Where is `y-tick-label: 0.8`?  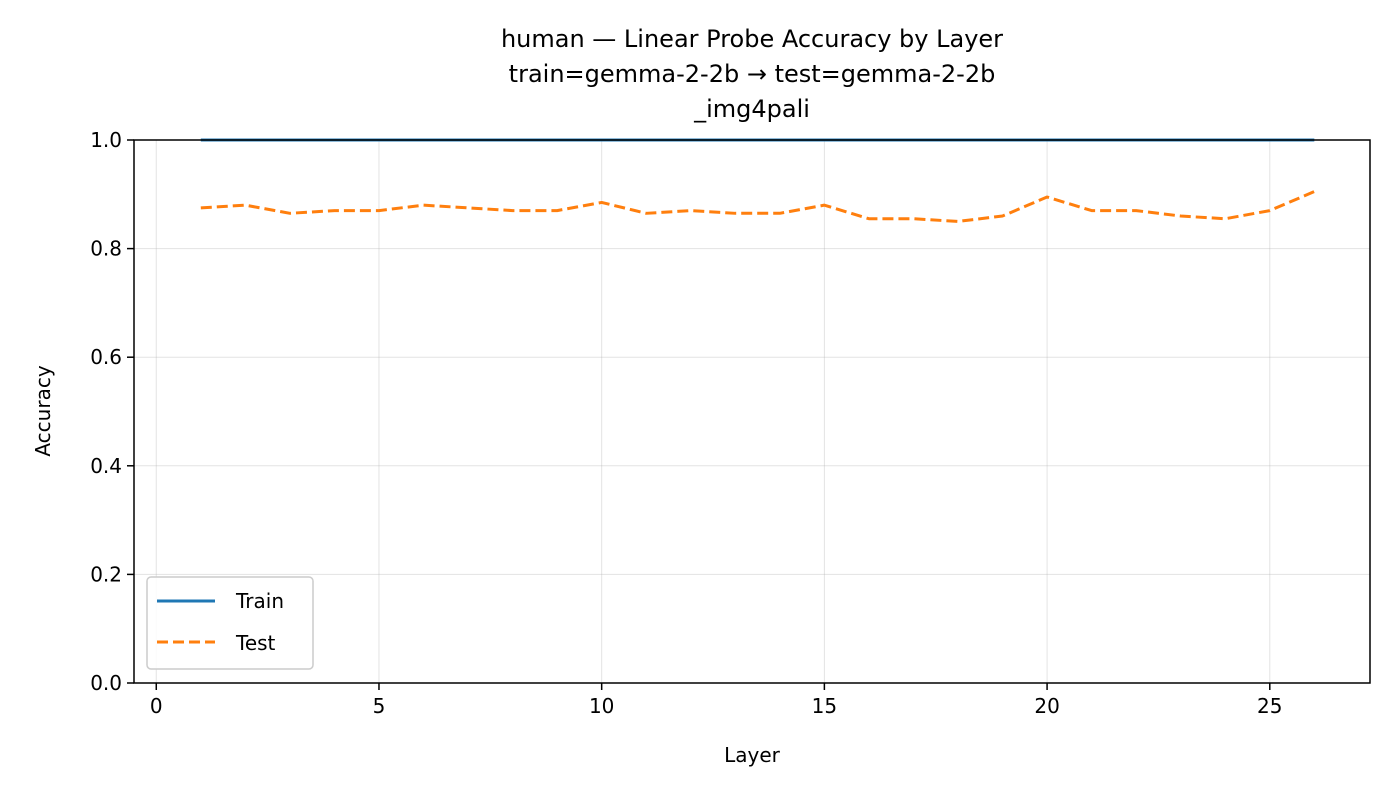
y-tick-label: 0.8 is located at coordinates (106, 249).